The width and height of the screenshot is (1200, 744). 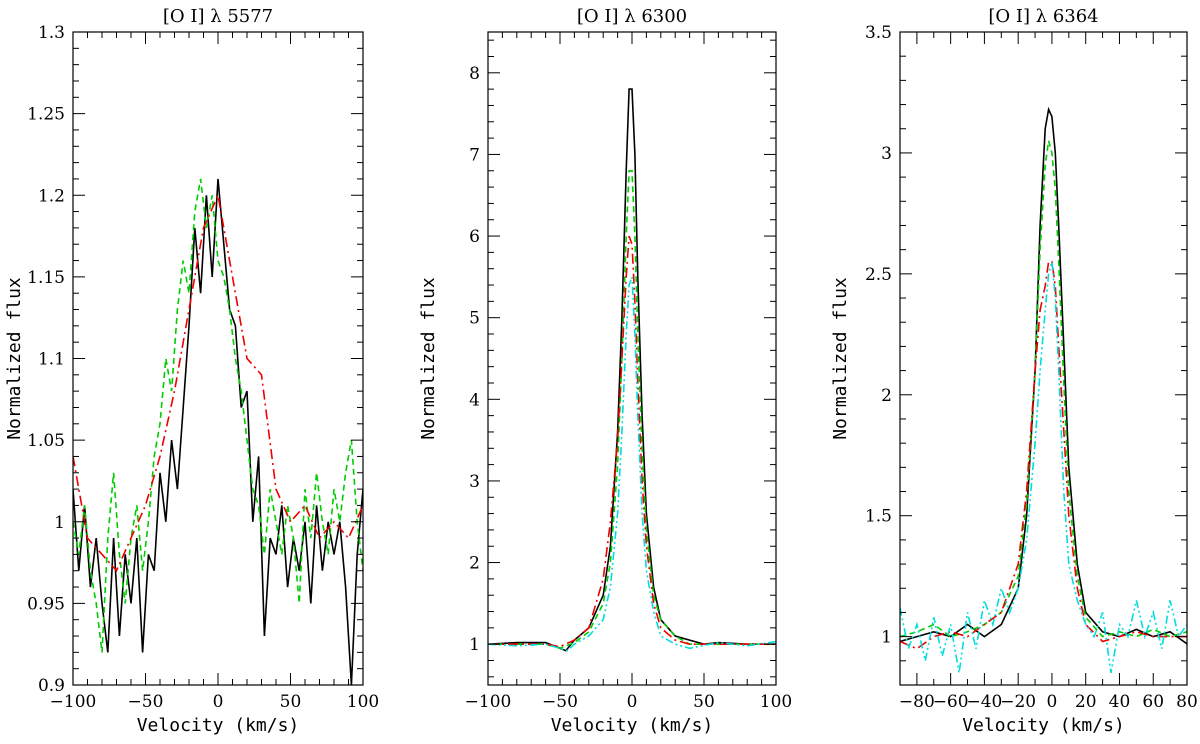 I want to click on y-tick-label: 1.25, so click(x=46, y=115).